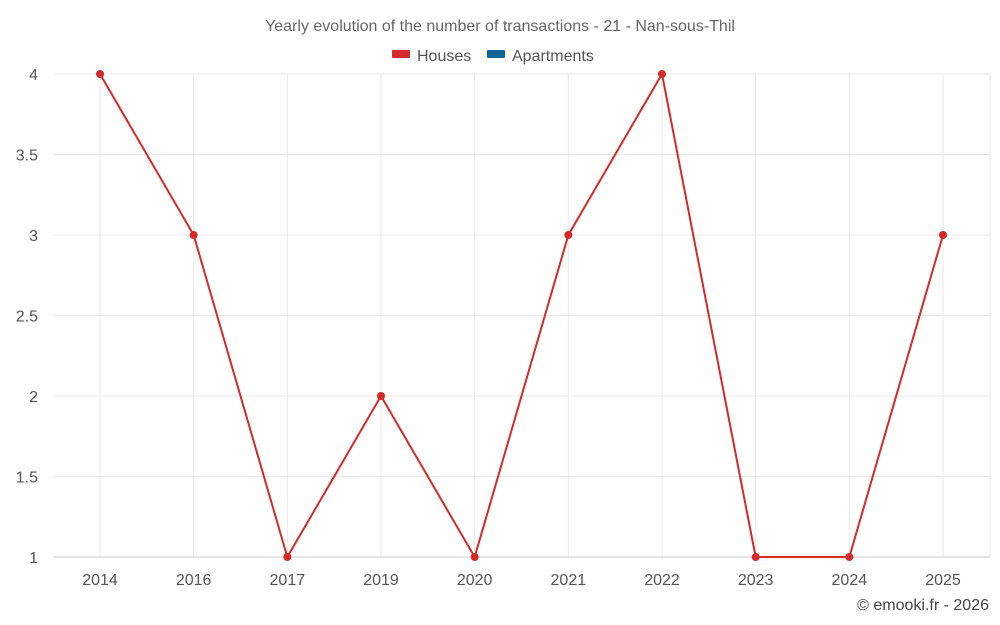  Describe the element at coordinates (943, 580) in the screenshot. I see `x-tick-label: 2025` at that location.